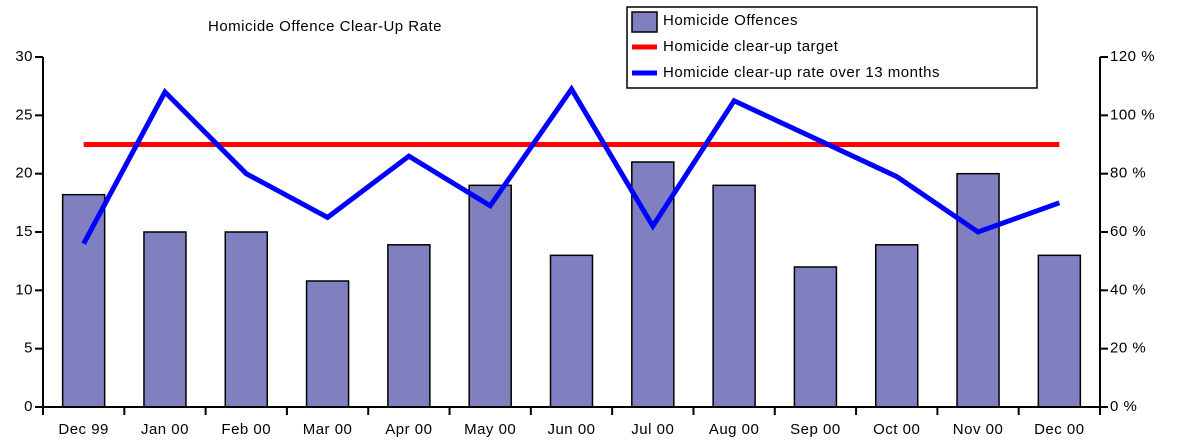 This screenshot has height=441, width=1185. I want to click on x-tick-label: Oct 00, so click(896, 429).